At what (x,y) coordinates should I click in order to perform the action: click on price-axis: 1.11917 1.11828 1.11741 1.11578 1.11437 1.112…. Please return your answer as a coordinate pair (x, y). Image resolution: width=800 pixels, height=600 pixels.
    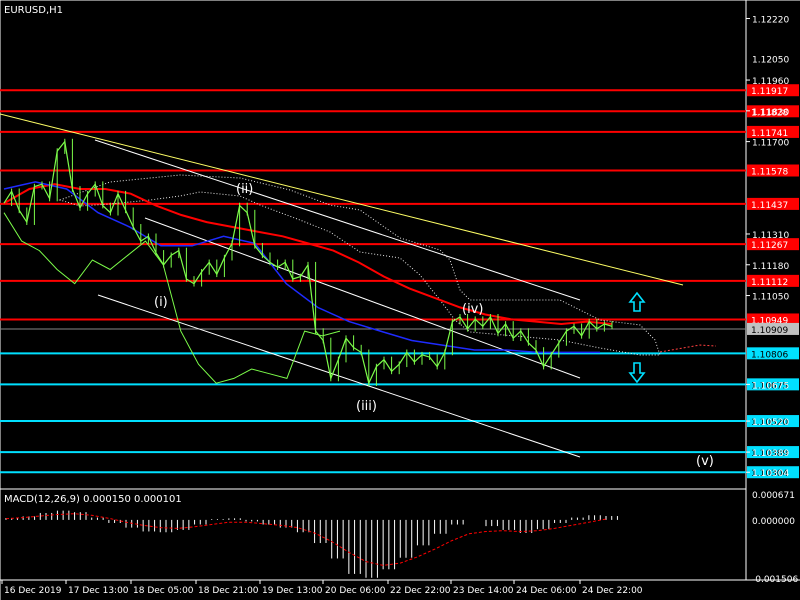
    Looking at the image, I should click on (772, 247).